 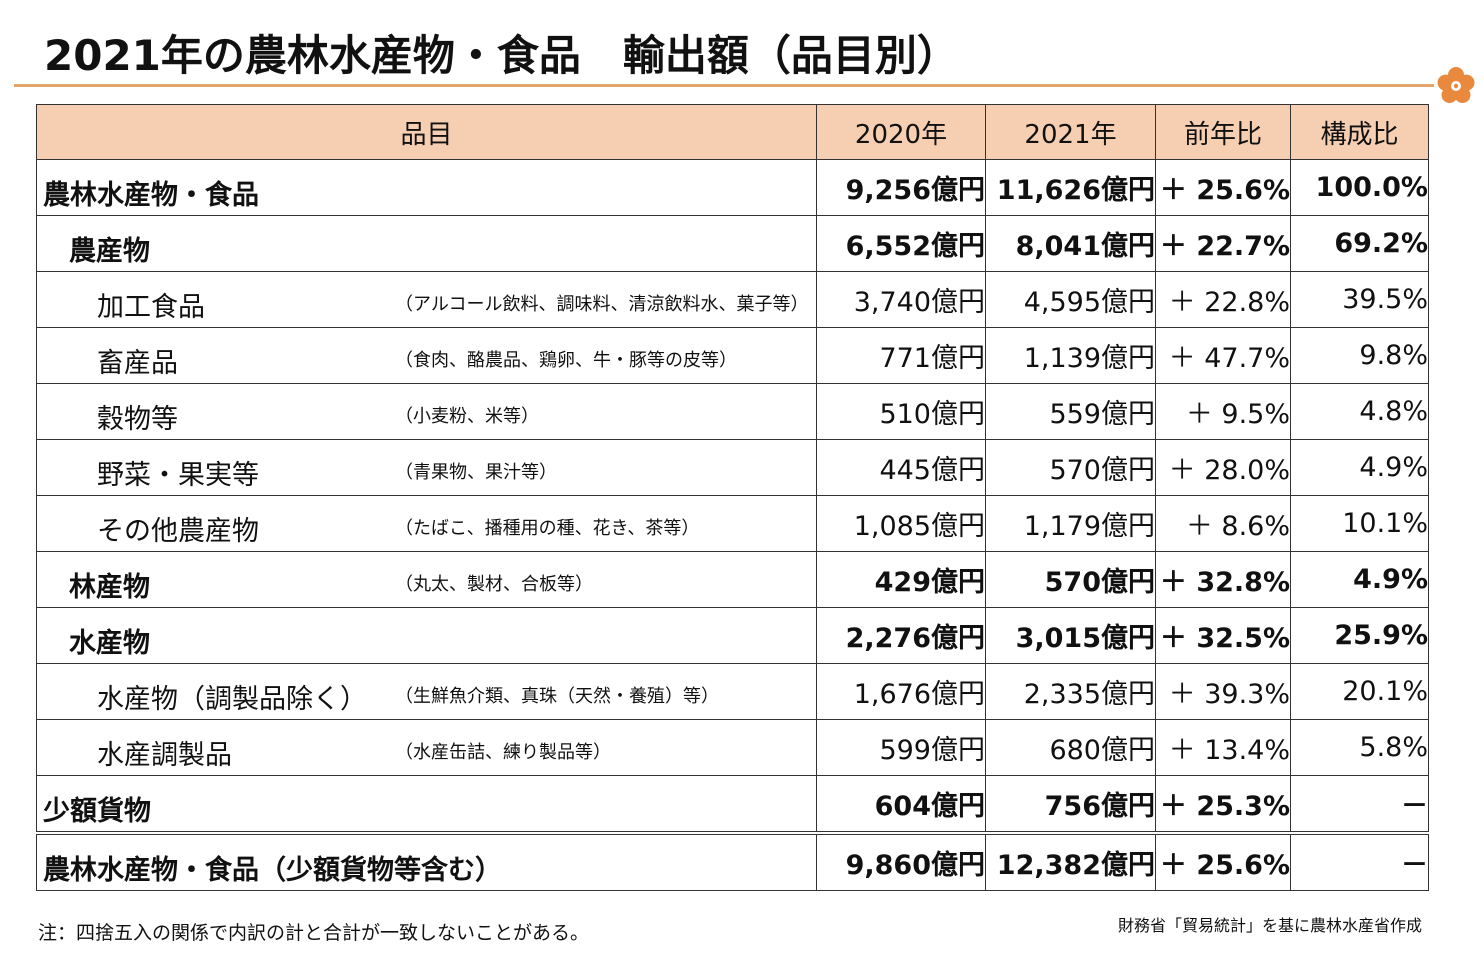 I want to click on row-label: 野菜・果実等, so click(x=178, y=475).